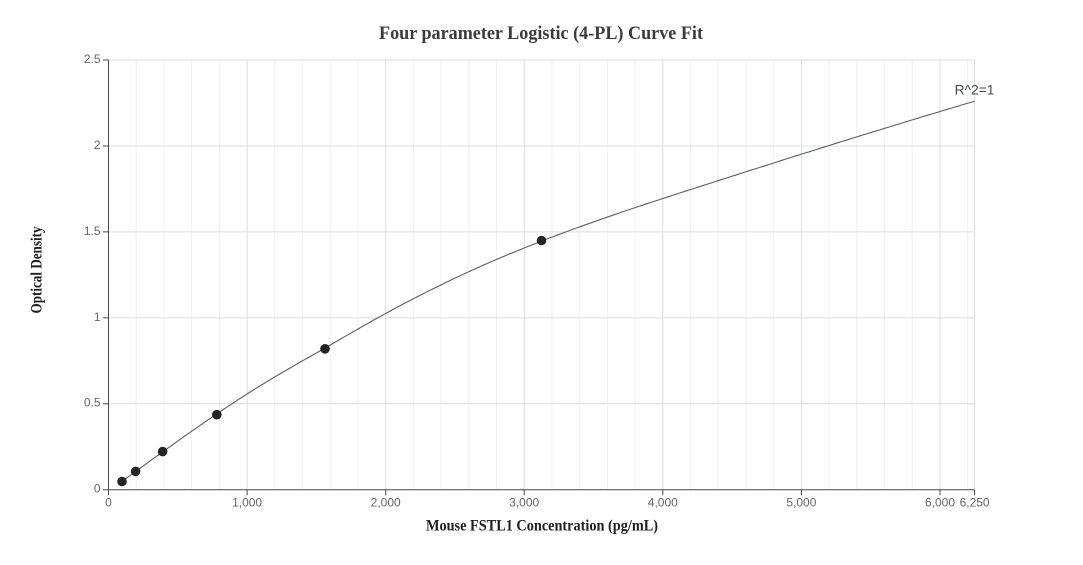 This screenshot has width=1083, height=565. Describe the element at coordinates (37, 270) in the screenshot. I see `svg-text: Optical Density` at that location.